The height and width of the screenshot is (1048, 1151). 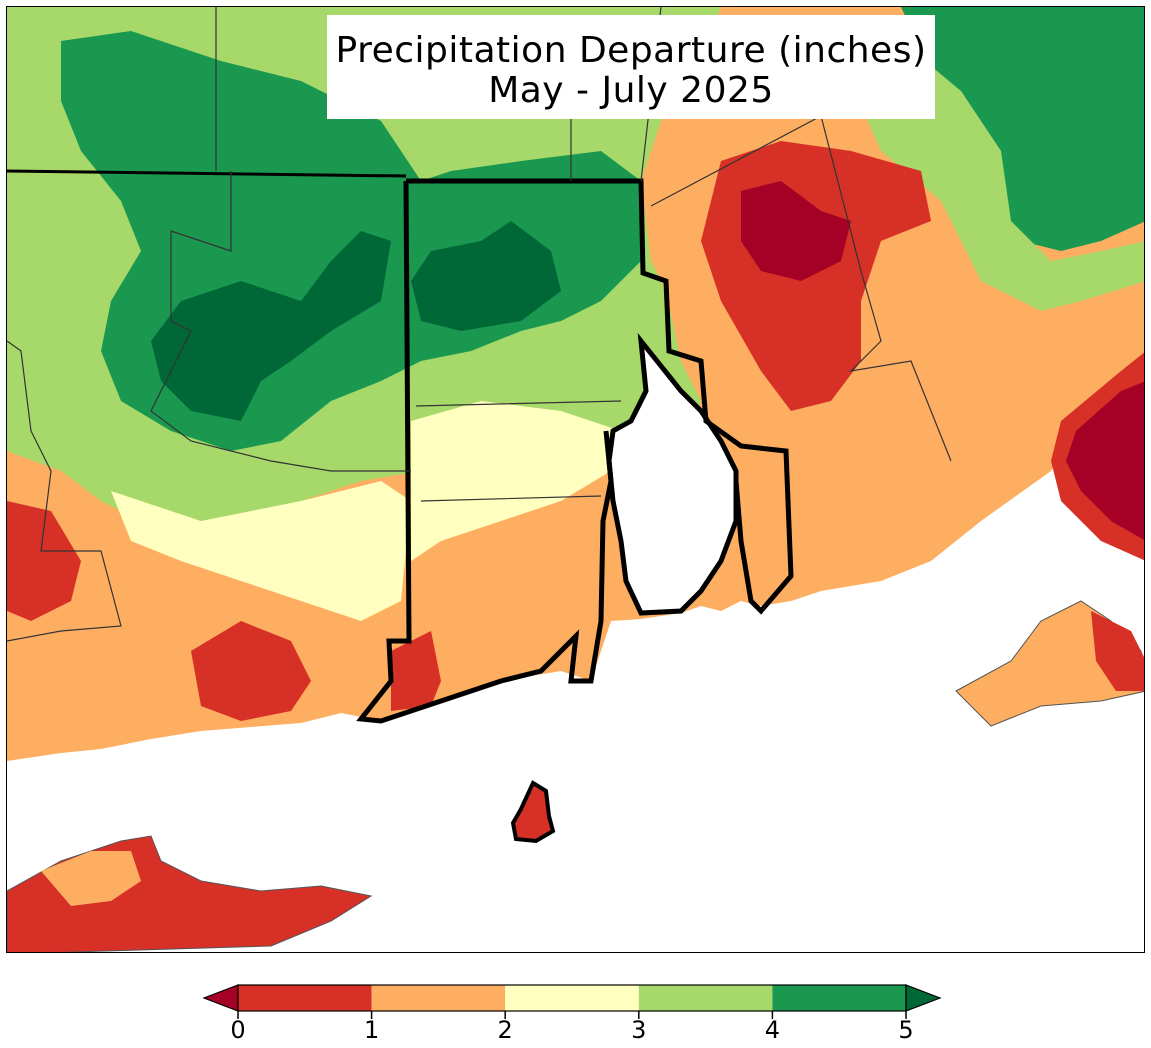 What do you see at coordinates (271, 326) in the screenshot?
I see `zone-gt5-west` at bounding box center [271, 326].